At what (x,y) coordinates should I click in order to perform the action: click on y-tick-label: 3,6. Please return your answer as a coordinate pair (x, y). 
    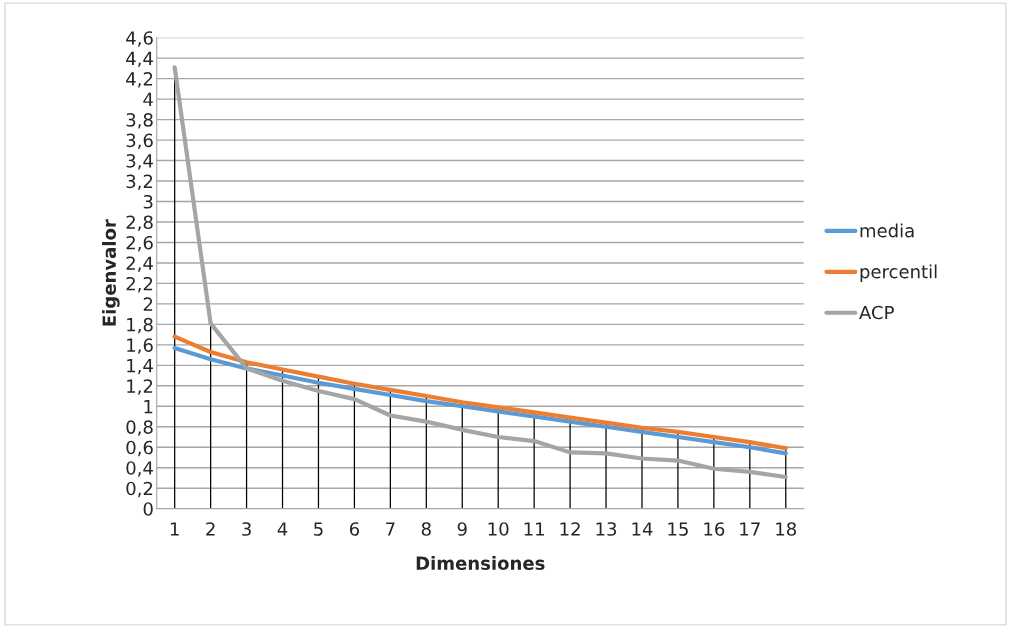
    Looking at the image, I should click on (139, 141).